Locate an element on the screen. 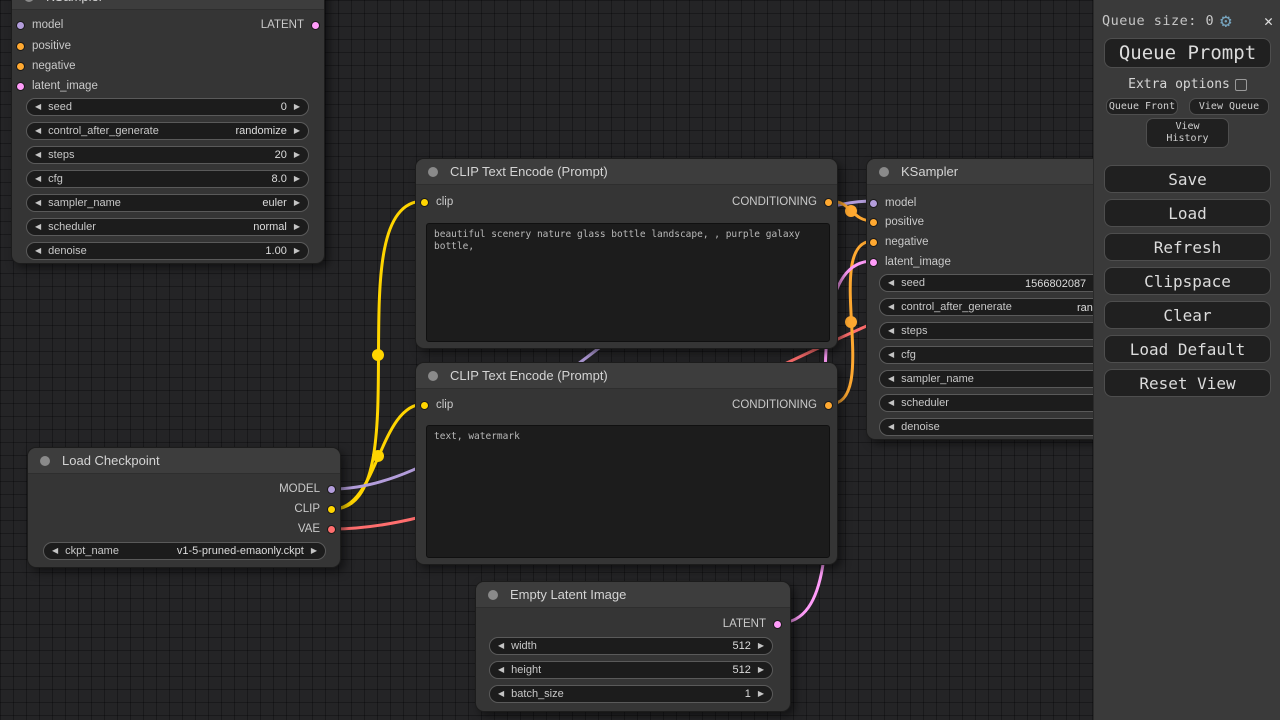  input-port-negative: negative is located at coordinates (45, 66).